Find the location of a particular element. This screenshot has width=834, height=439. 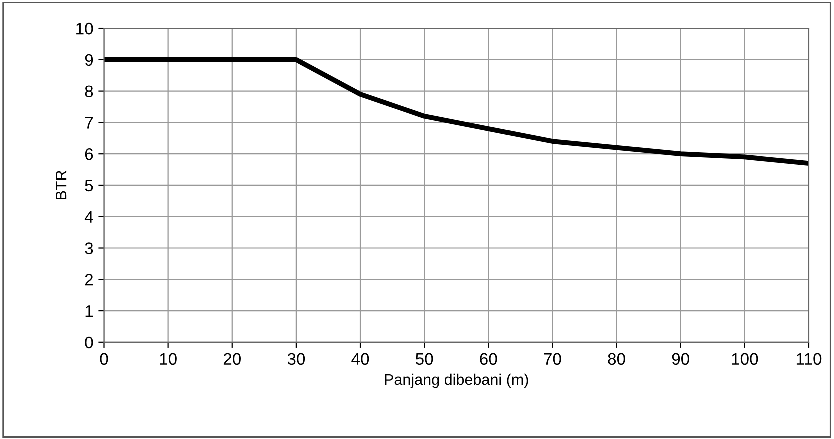

y-tick-label: 2 is located at coordinates (89, 280).